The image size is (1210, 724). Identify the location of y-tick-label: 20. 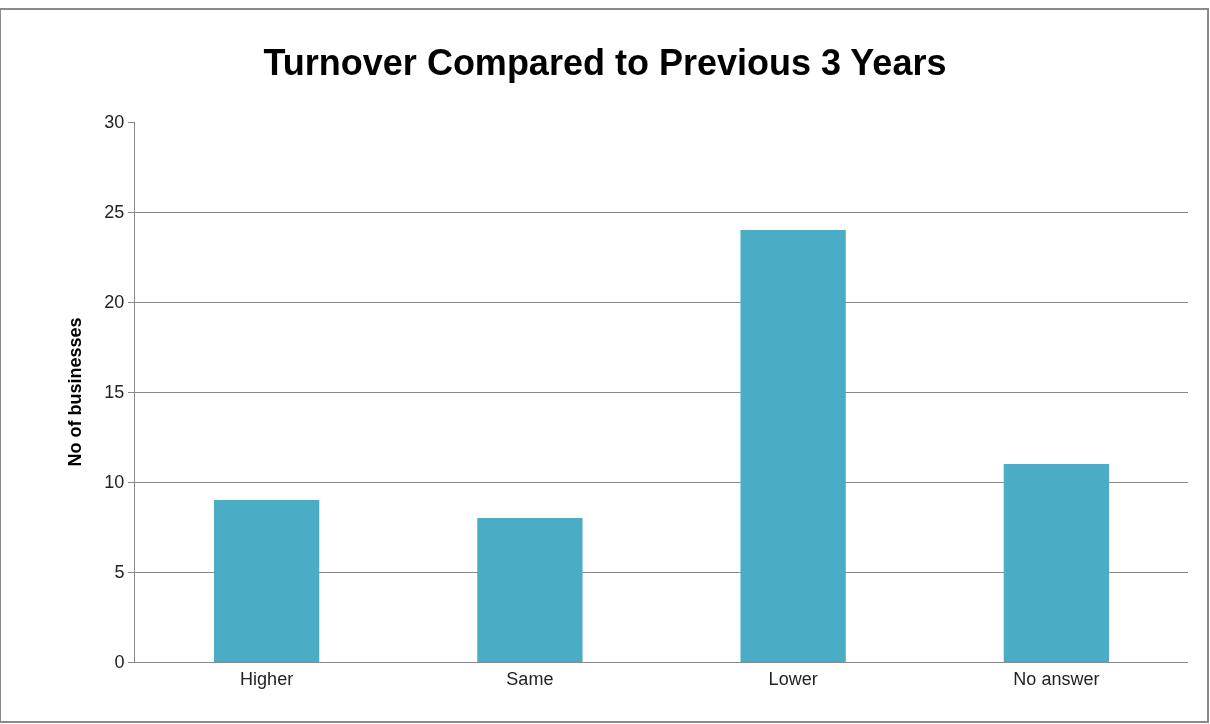
(114, 302).